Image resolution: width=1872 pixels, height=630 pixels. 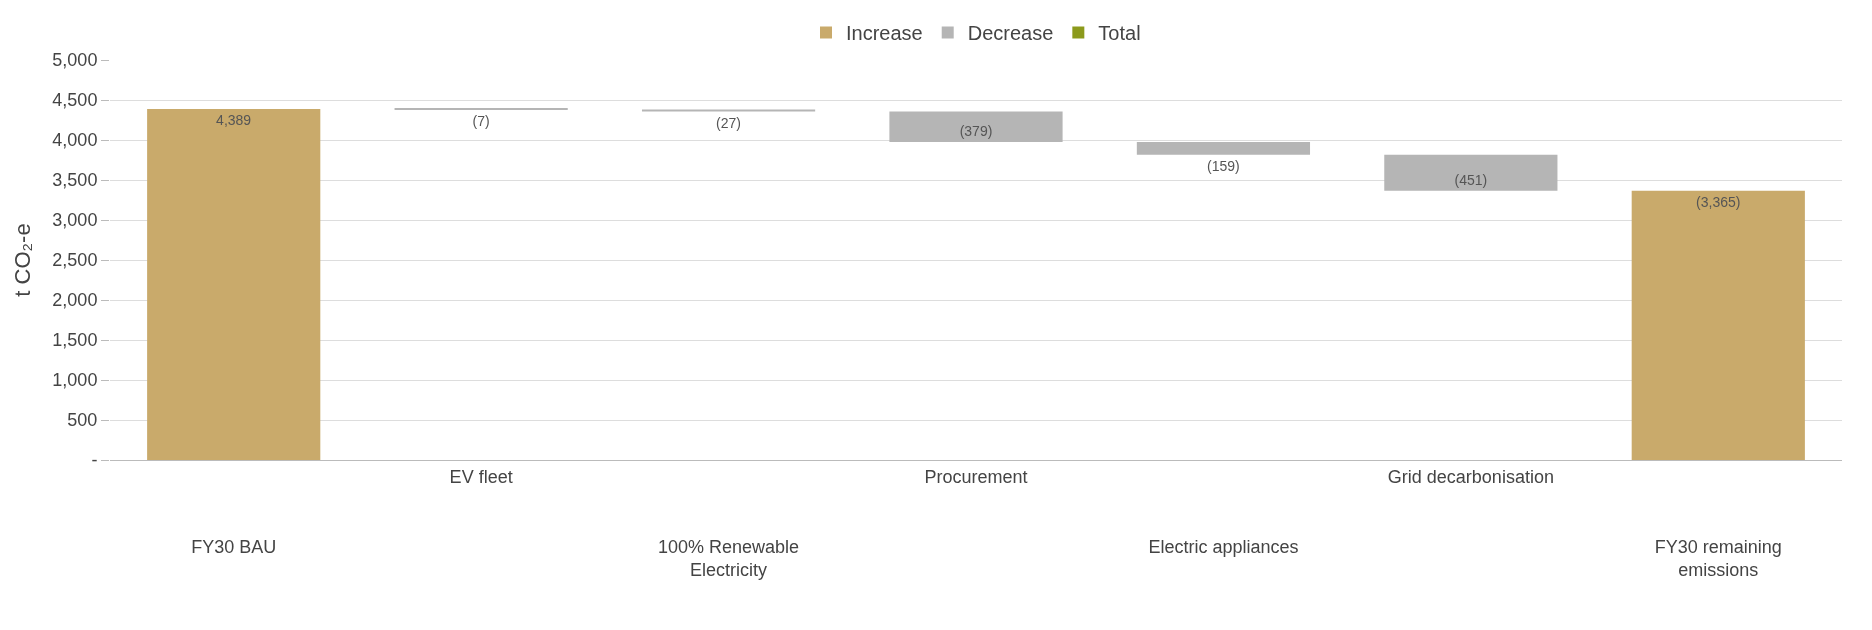 What do you see at coordinates (75, 180) in the screenshot?
I see `y-tick-label: 3,500` at bounding box center [75, 180].